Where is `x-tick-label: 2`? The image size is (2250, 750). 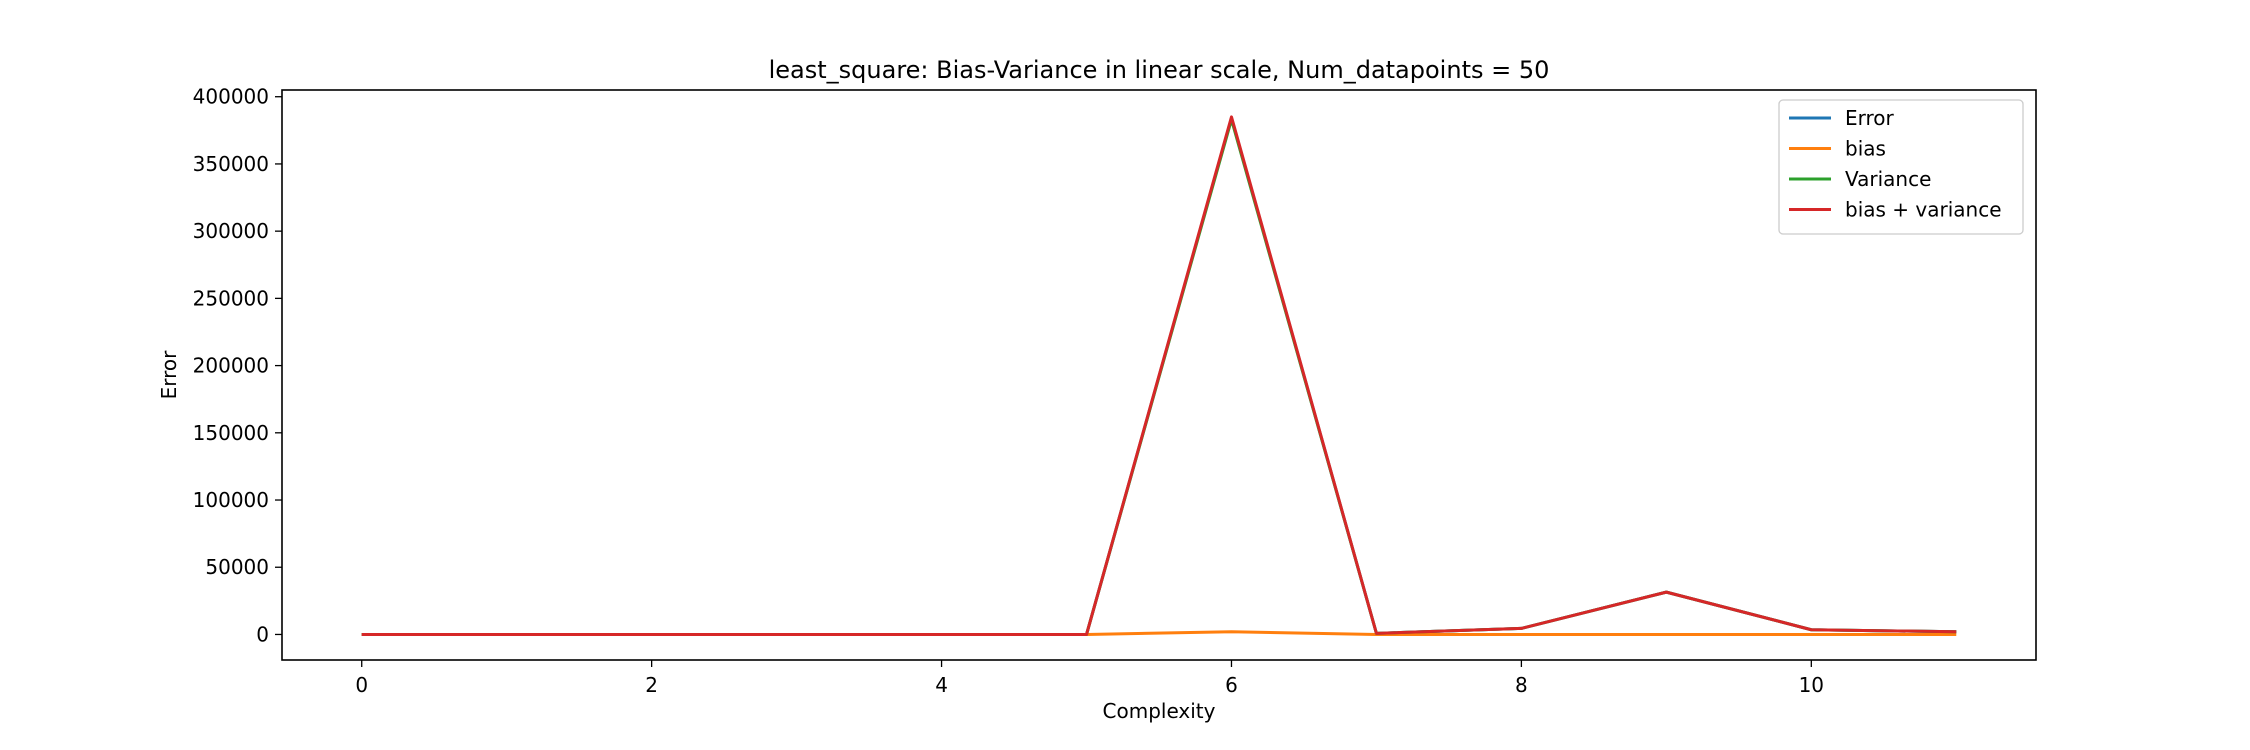
x-tick-label: 2 is located at coordinates (651, 685).